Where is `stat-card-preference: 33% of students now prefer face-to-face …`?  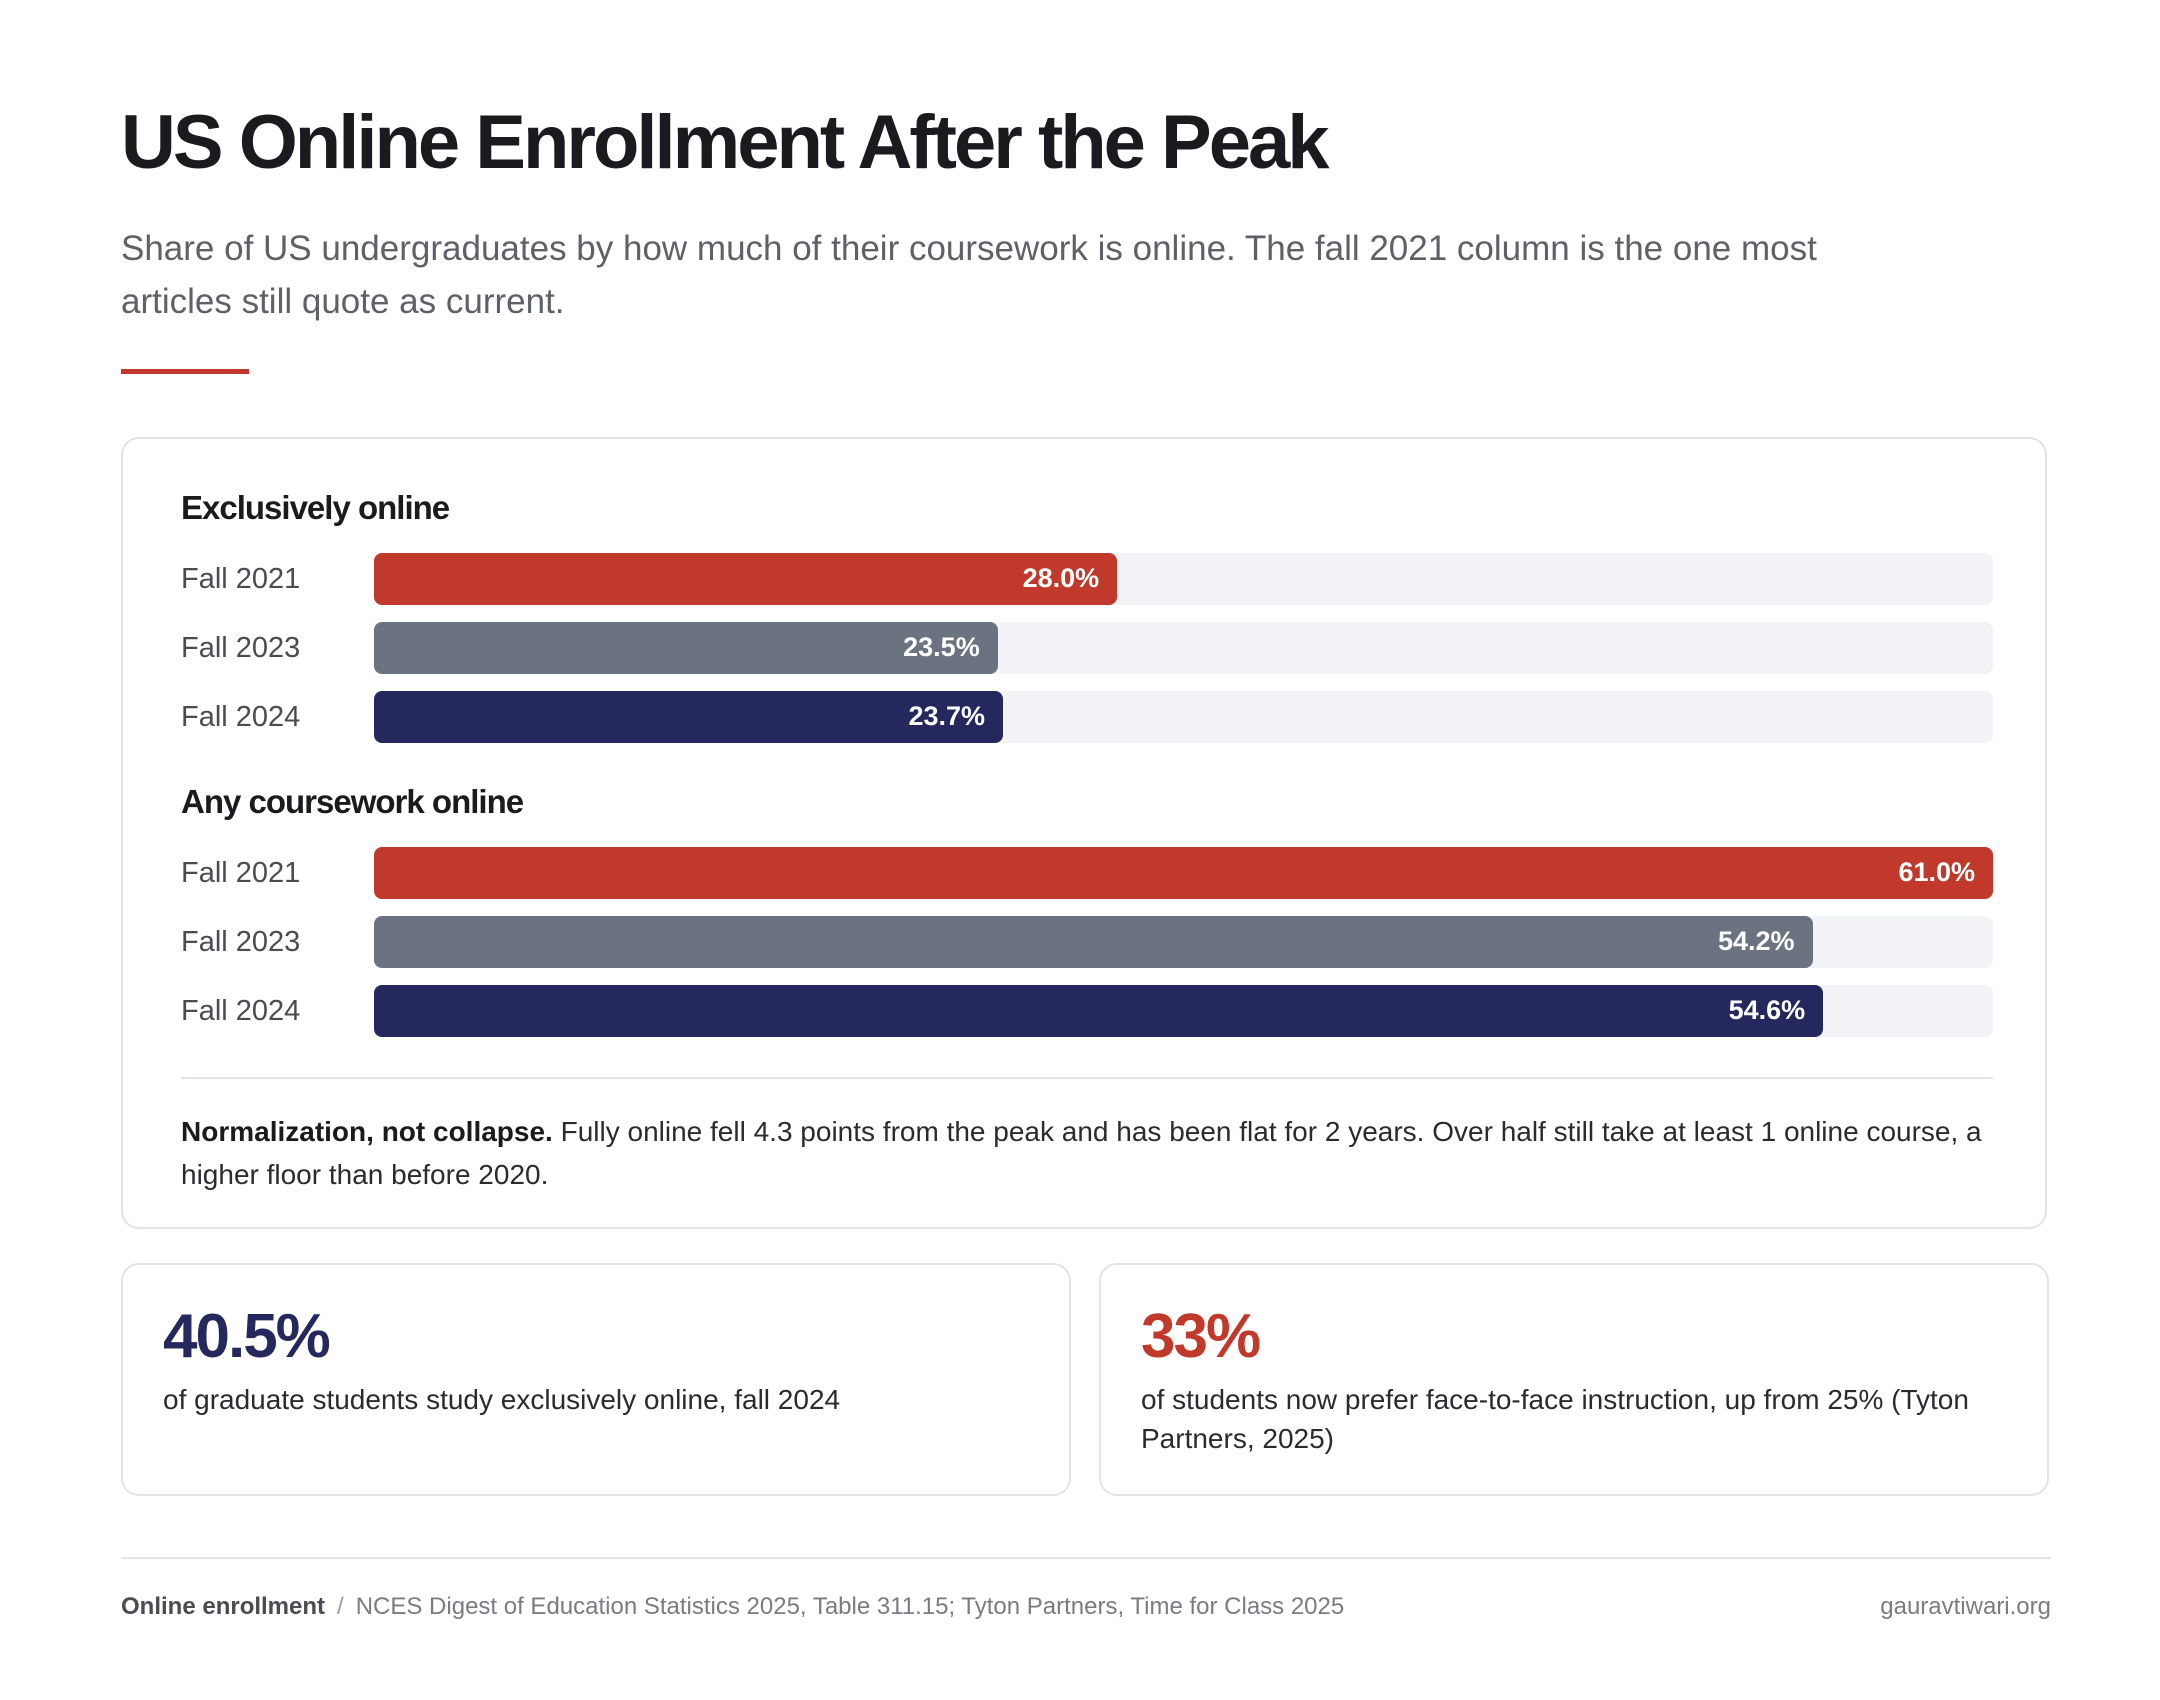
stat-card-preference: 33% of students now prefer face-to-face … is located at coordinates (1574, 1379).